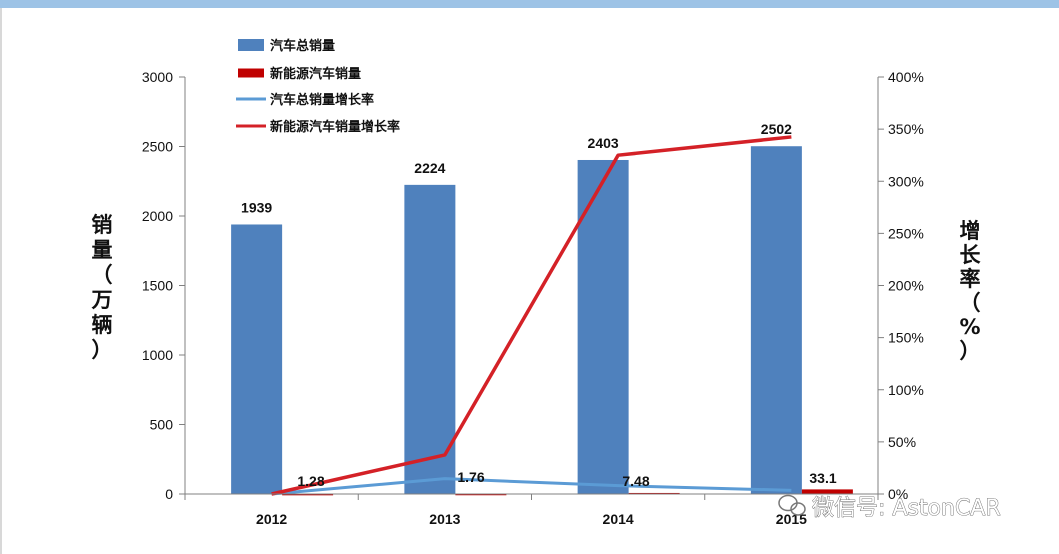 The width and height of the screenshot is (1059, 554). What do you see at coordinates (157, 147) in the screenshot?
I see `y-tick-label: 2500` at bounding box center [157, 147].